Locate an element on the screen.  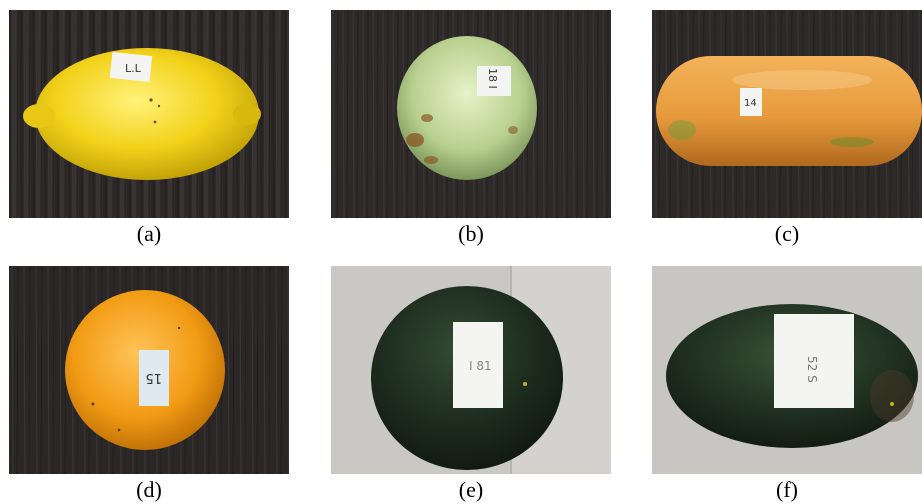
lemon-label: L.L is located at coordinates (133, 68).